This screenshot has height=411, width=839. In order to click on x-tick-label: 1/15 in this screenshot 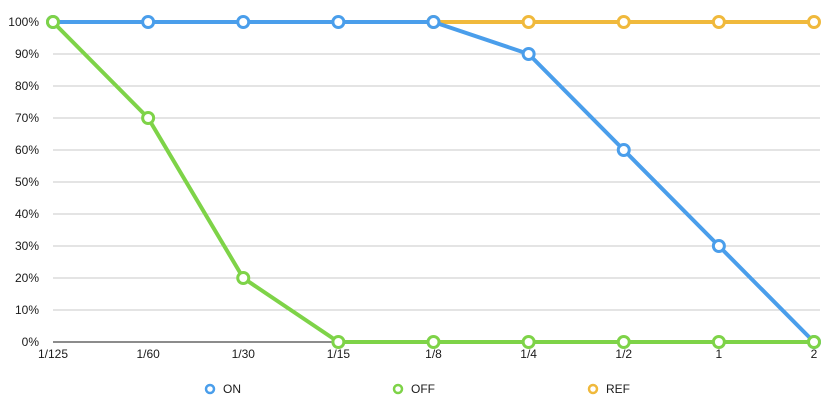, I will do `click(339, 354)`.